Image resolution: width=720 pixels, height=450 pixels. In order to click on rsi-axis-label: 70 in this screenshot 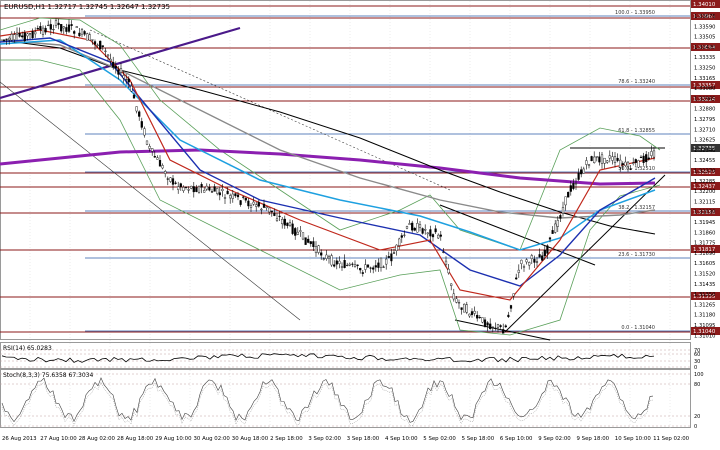, I will do `click(697, 351)`.